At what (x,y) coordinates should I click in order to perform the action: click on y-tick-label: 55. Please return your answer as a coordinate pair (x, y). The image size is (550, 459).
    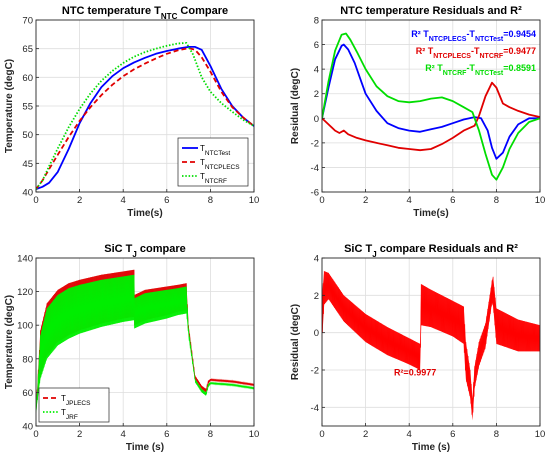
    Looking at the image, I should click on (27, 107).